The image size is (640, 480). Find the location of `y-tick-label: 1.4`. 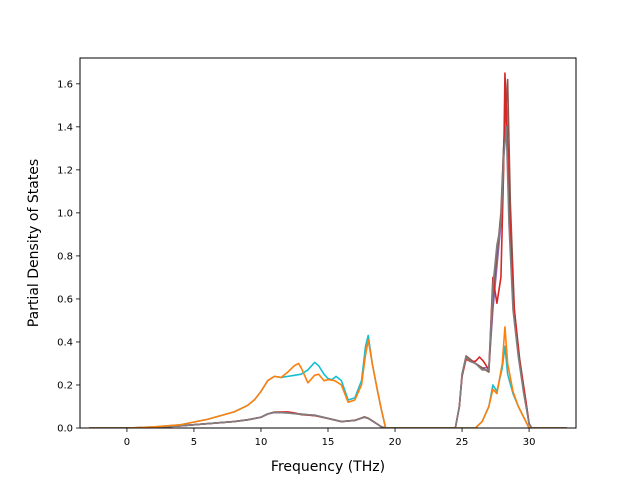

y-tick-label: 1.4 is located at coordinates (65, 127).